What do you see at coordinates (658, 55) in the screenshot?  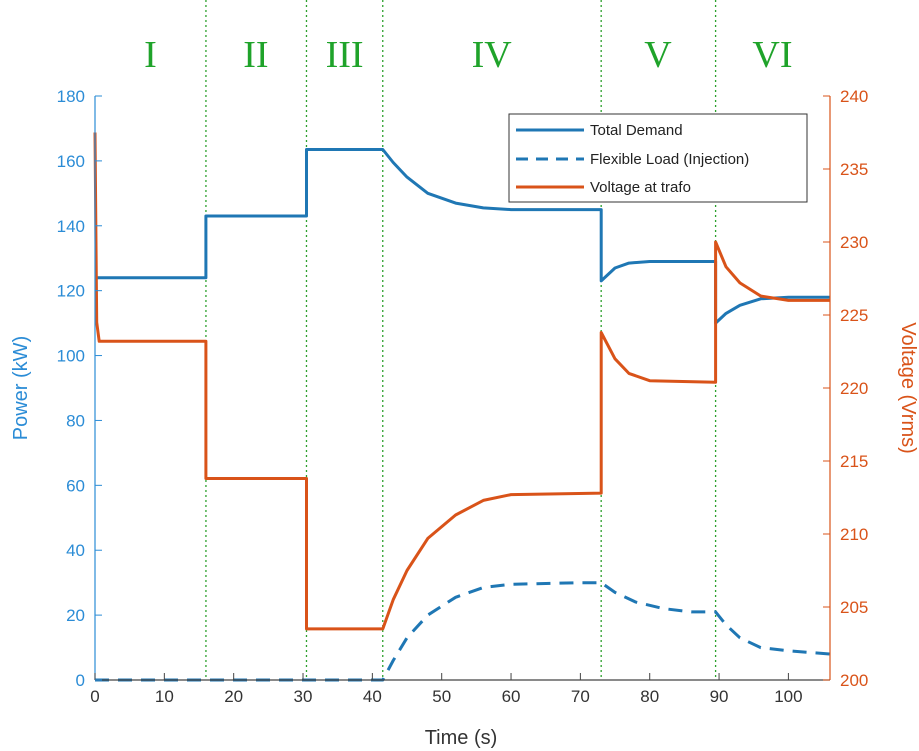 I see `phase-label-5: V` at bounding box center [658, 55].